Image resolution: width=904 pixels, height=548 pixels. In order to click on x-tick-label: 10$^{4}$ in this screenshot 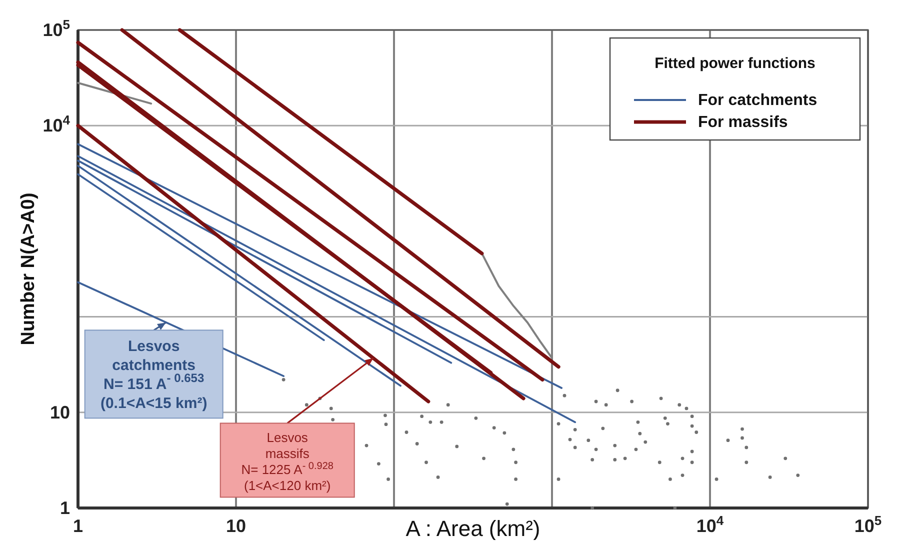, I will do `click(710, 524)`.